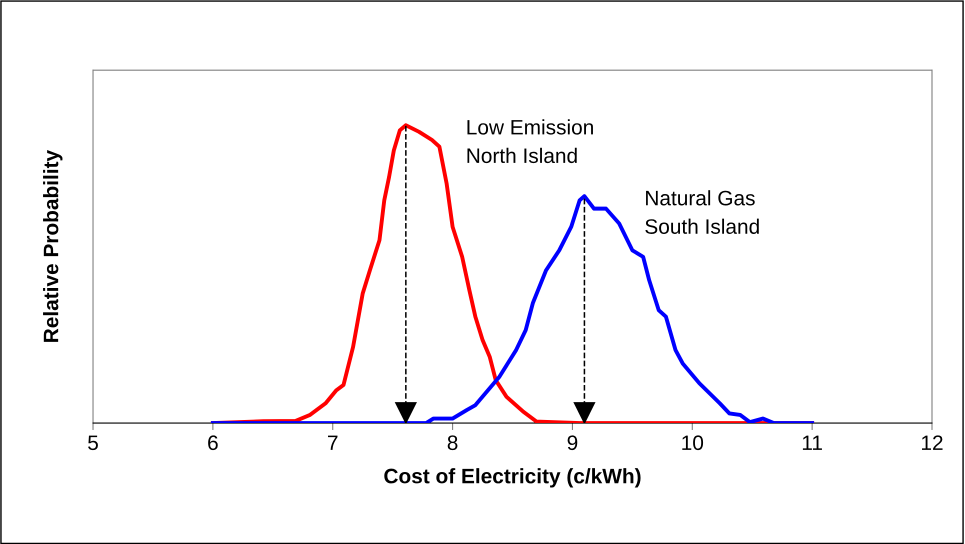 The image size is (965, 544). I want to click on series-label: Low Emission North Island, so click(530, 141).